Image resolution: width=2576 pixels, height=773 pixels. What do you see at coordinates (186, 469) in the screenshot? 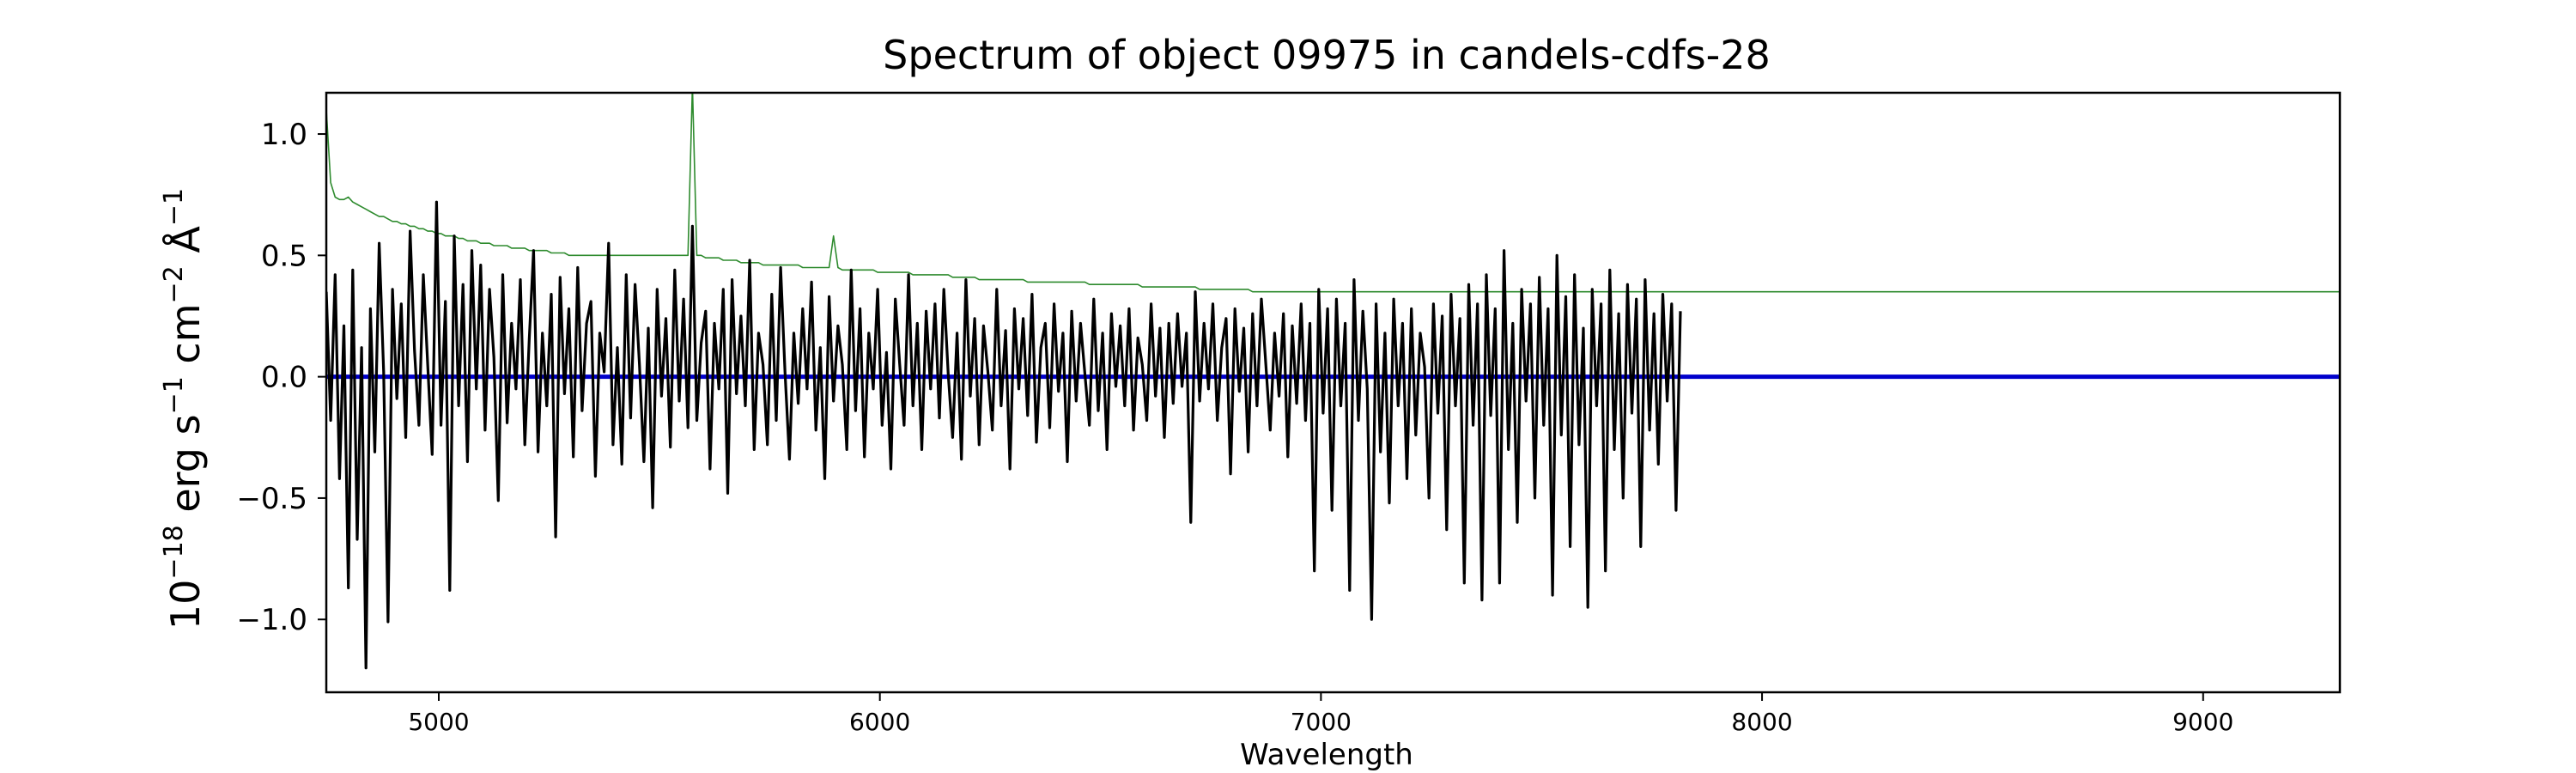
I see `y-axis-label-erg: erg s` at bounding box center [186, 469].